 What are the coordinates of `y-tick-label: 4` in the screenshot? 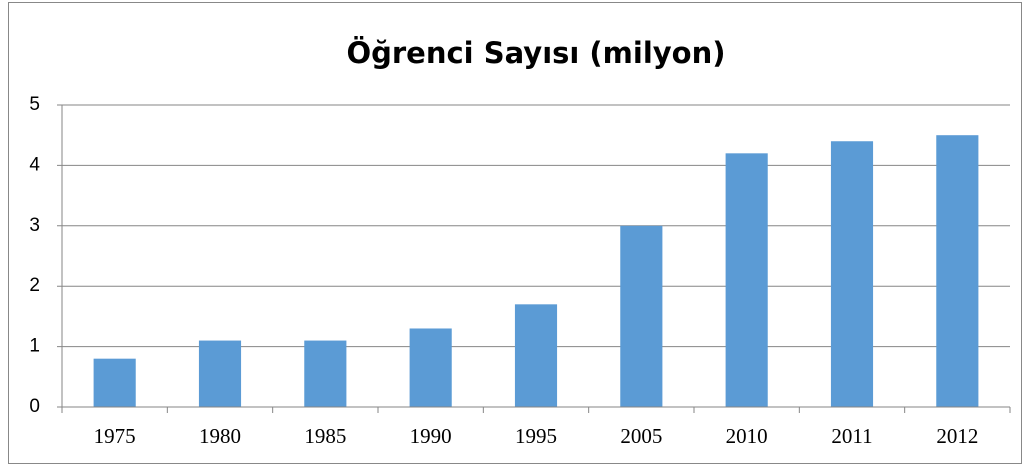 It's located at (34, 164).